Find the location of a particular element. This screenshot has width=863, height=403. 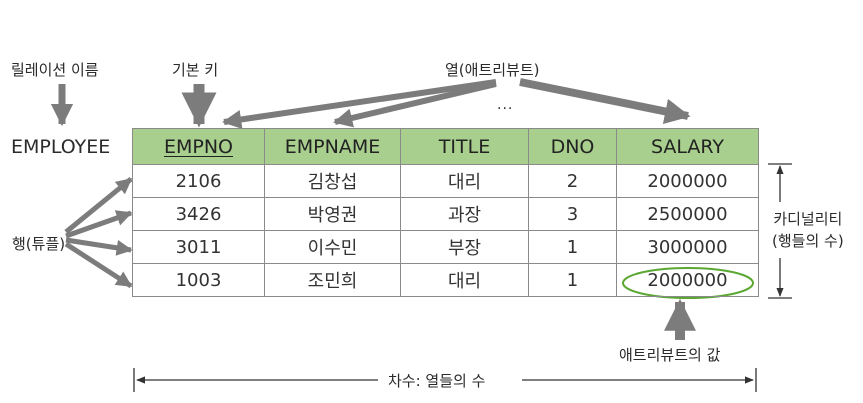

cardinality-label-line1: 카디널리티 is located at coordinates (808, 219).